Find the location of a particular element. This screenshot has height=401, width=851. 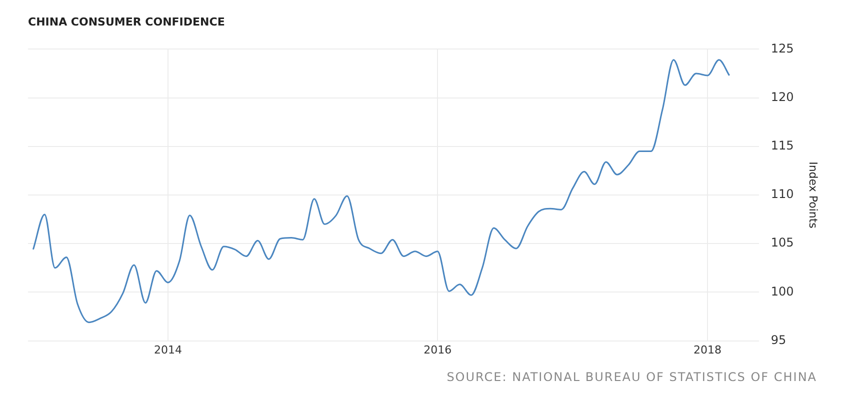

x-tick-label: 2014 is located at coordinates (168, 349).